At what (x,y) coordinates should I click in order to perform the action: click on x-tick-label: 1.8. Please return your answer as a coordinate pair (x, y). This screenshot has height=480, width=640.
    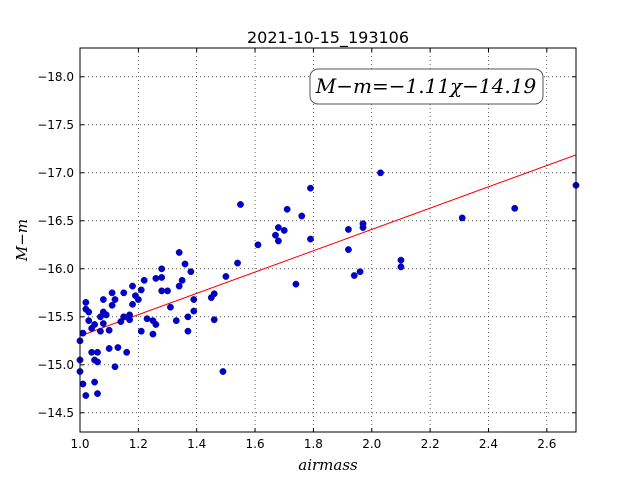
    Looking at the image, I should click on (313, 444).